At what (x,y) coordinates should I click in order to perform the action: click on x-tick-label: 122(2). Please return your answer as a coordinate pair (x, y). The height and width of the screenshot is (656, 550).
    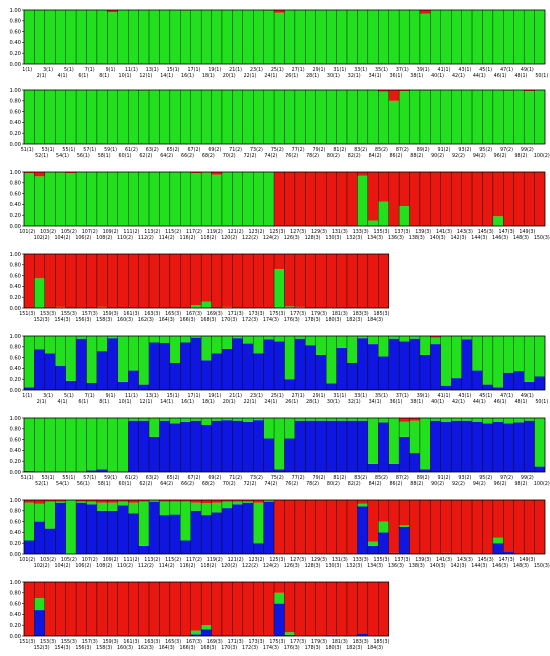
    Looking at the image, I should click on (250, 238).